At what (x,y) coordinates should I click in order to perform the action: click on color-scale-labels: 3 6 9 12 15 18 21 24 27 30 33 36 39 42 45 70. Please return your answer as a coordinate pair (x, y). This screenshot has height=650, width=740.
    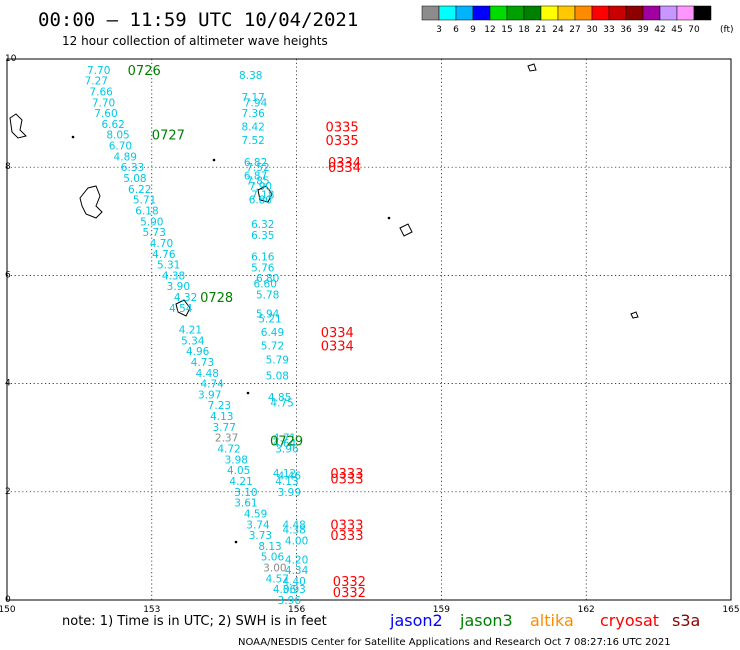
    Looking at the image, I should click on (568, 30).